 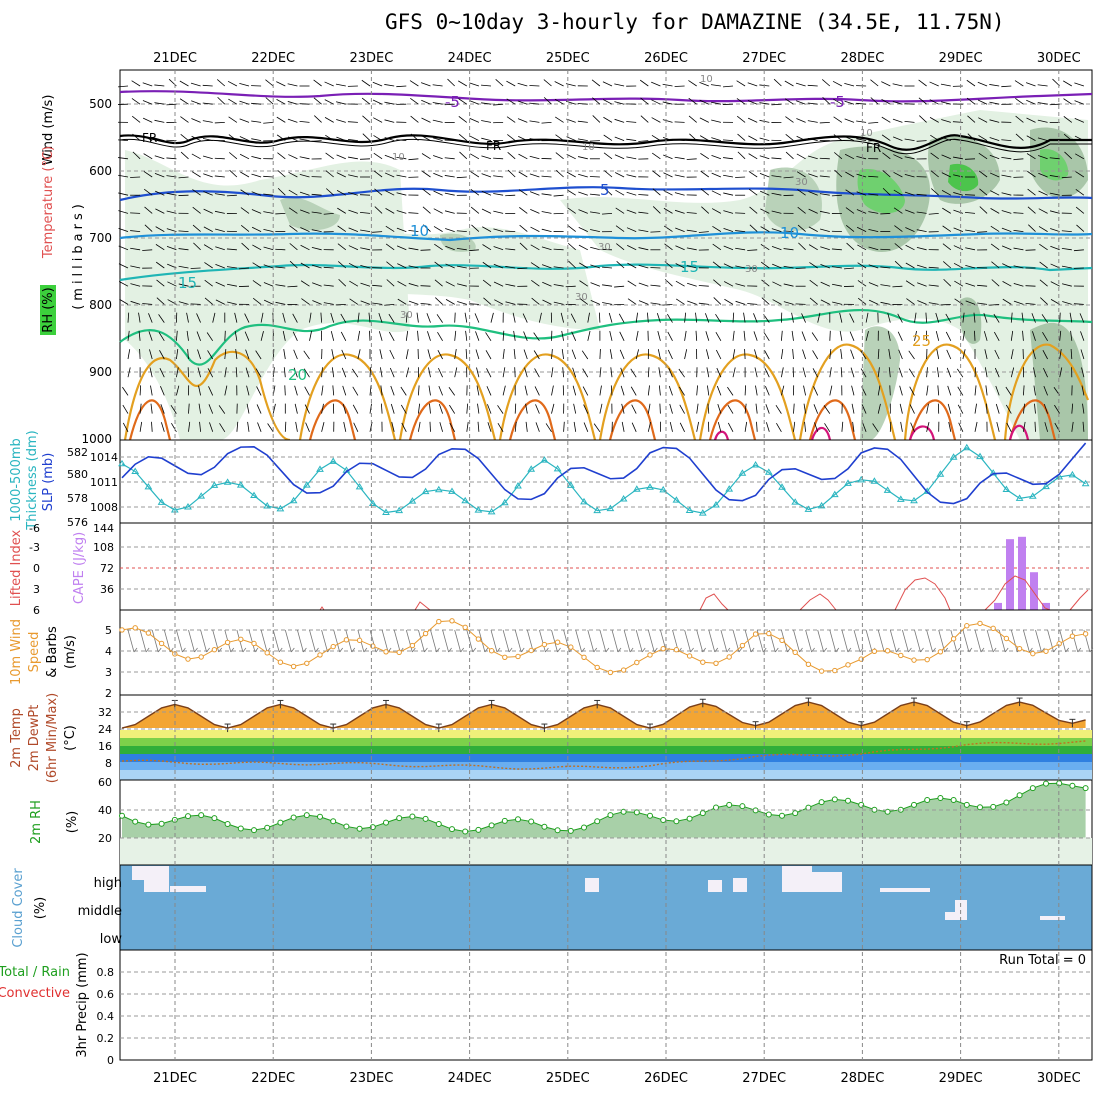 I want to click on precip-tick-06: 0.6, so click(x=106, y=994).